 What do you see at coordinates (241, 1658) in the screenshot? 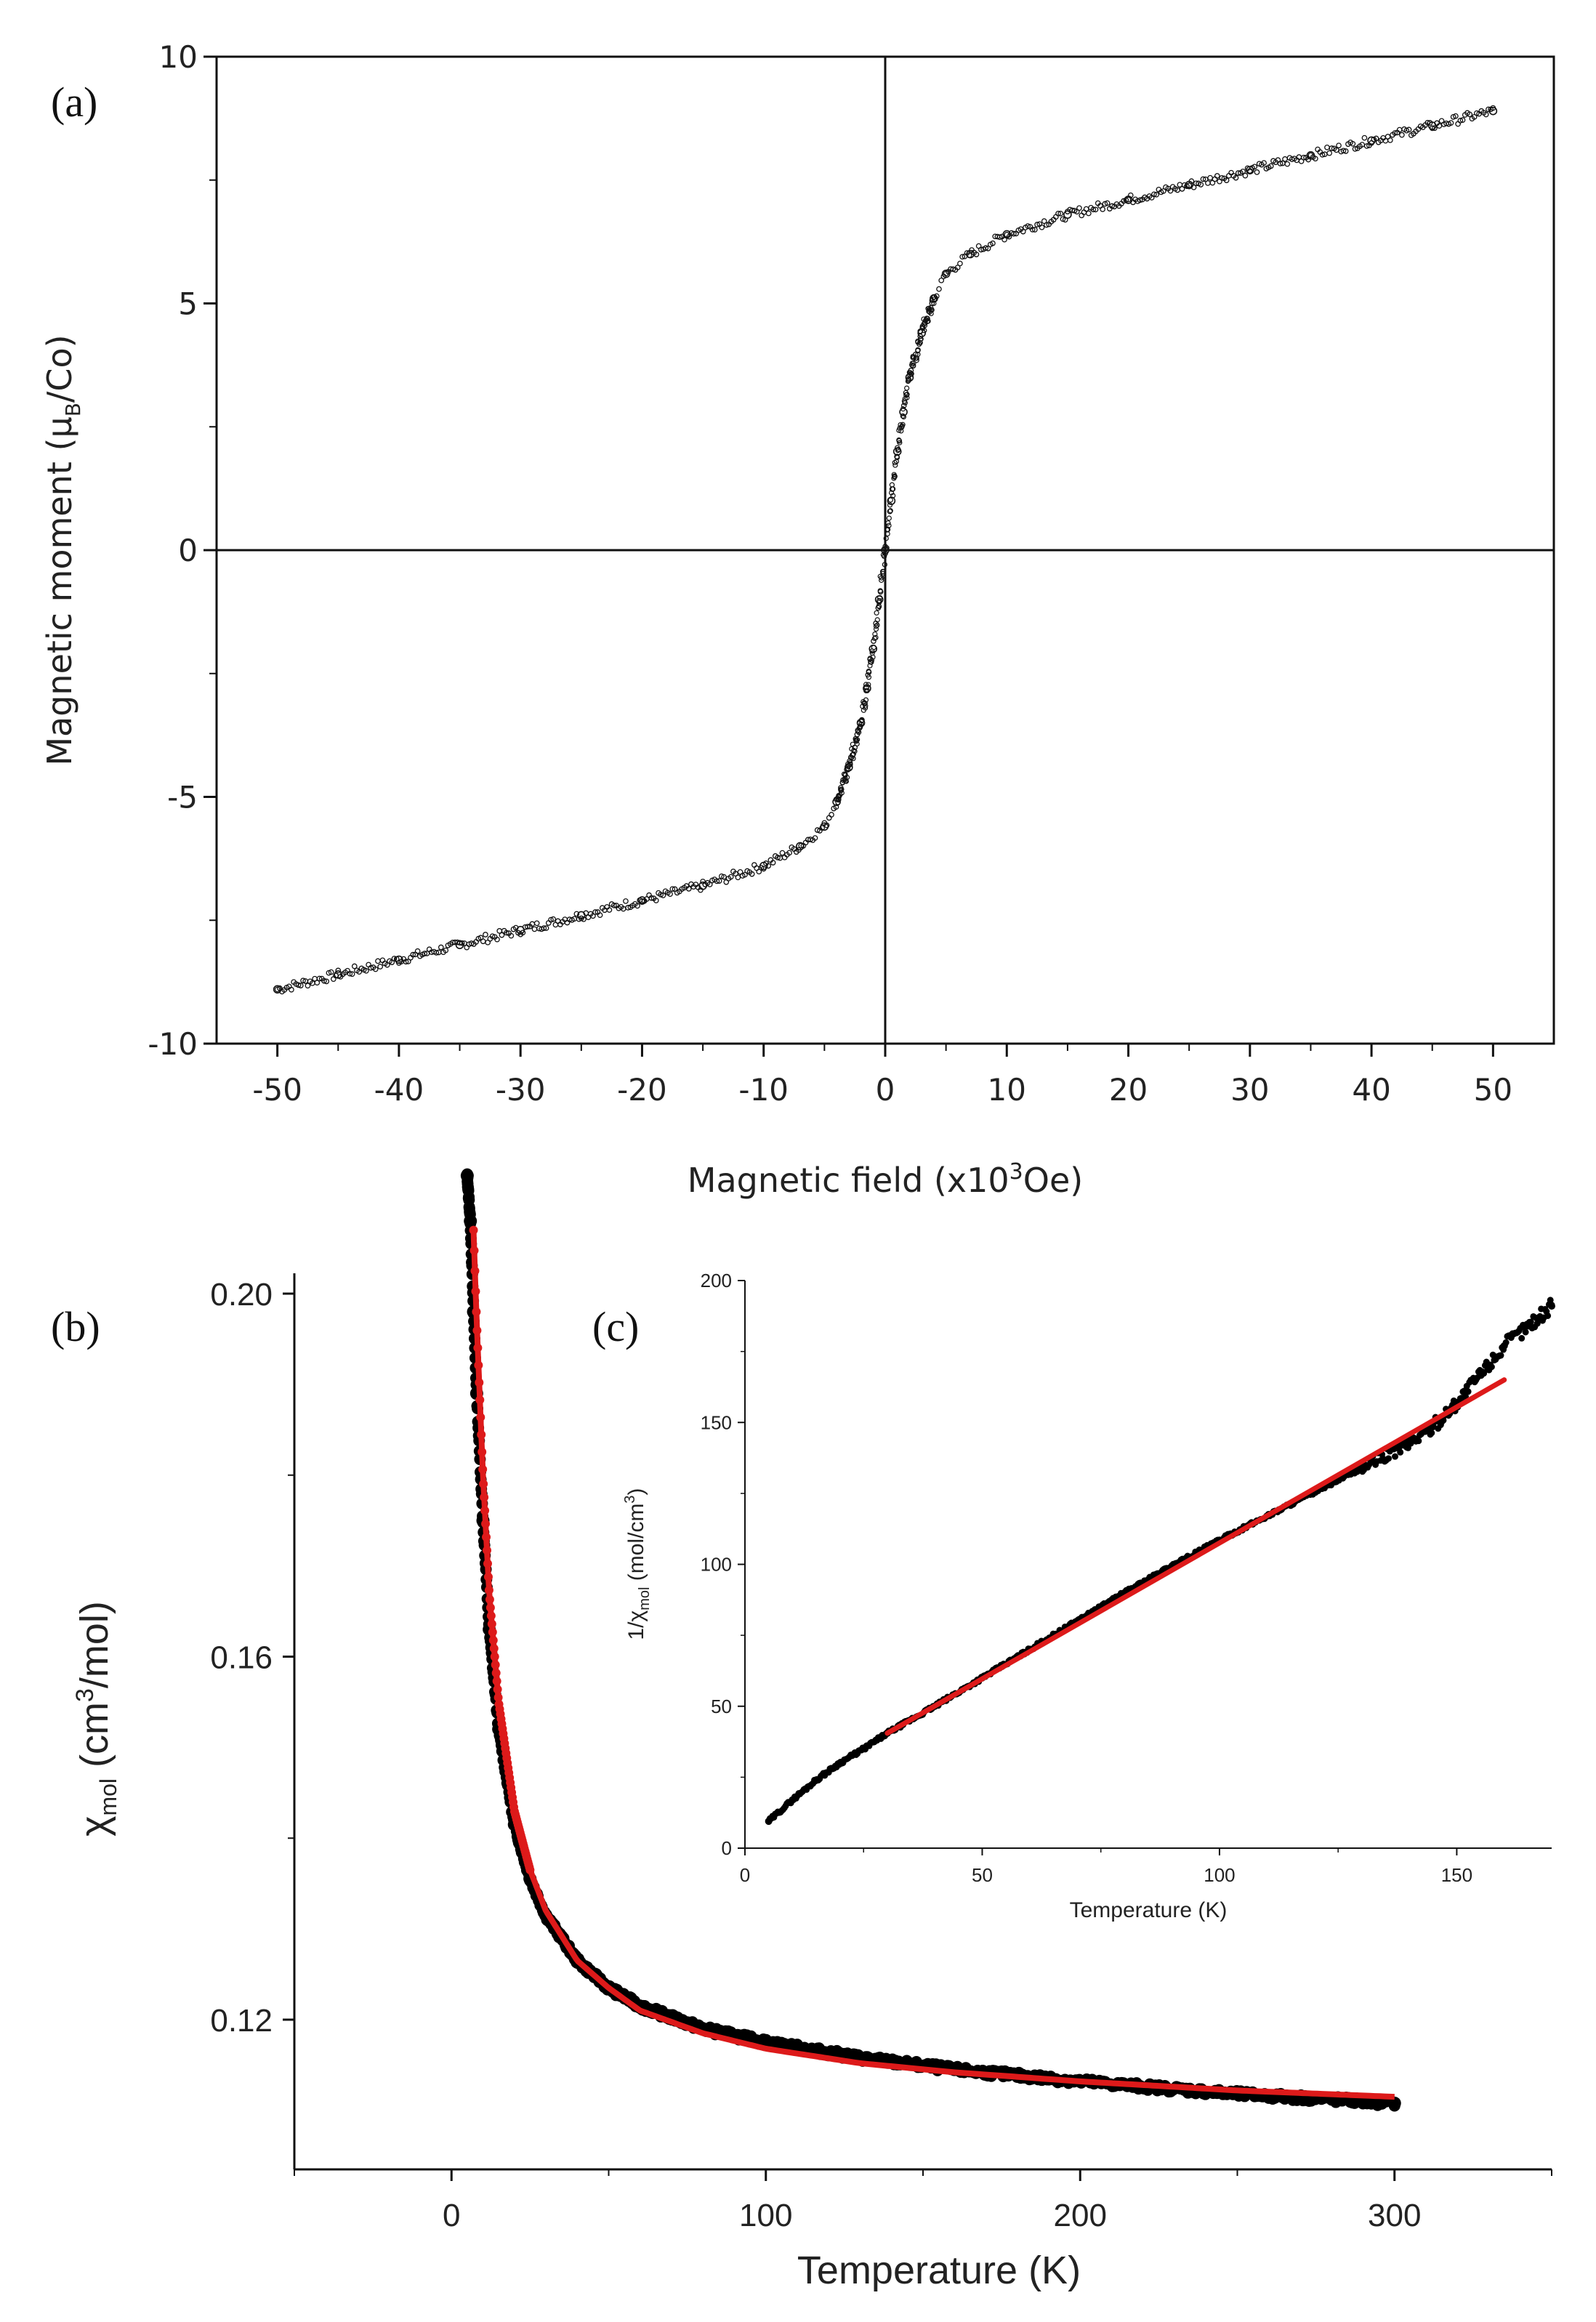
I see `panel-b-y-tick-label: 0.16` at bounding box center [241, 1658].